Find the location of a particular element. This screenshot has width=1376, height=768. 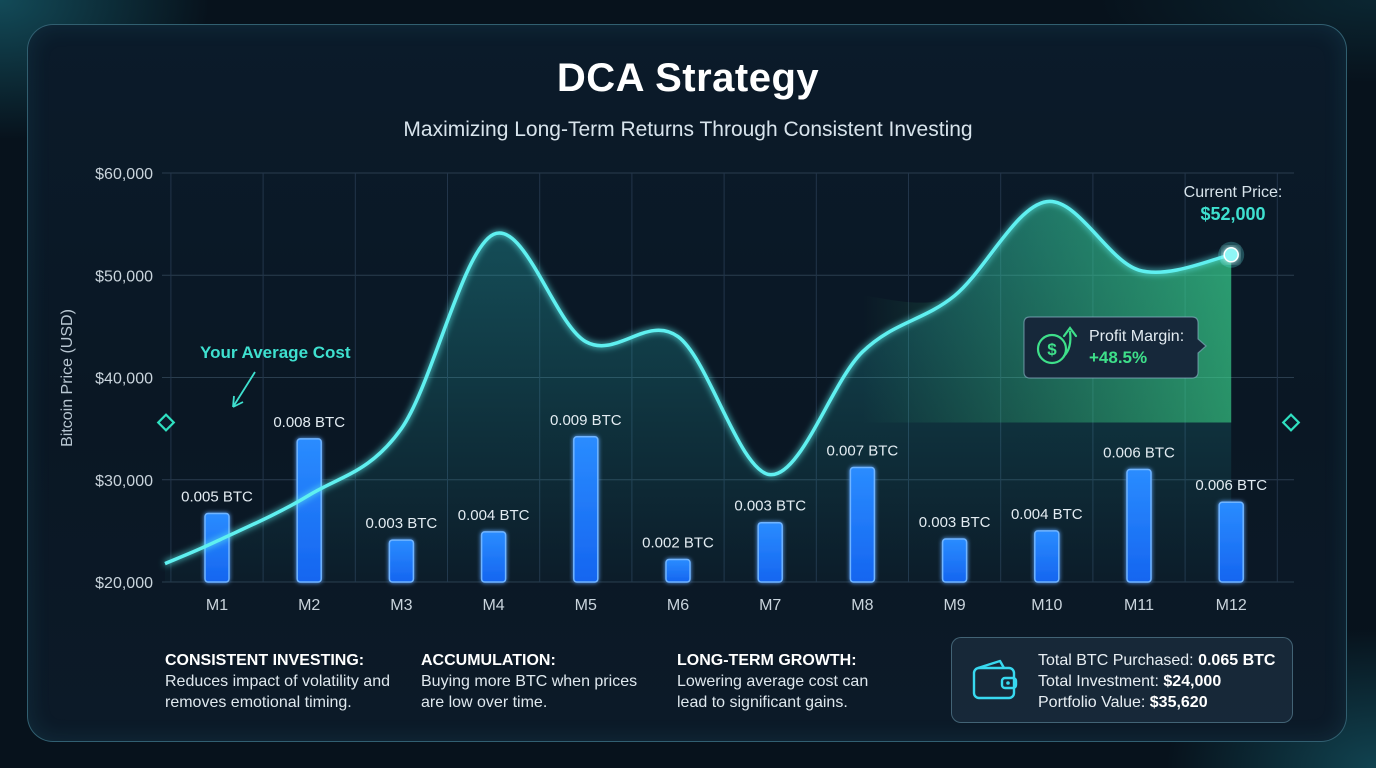

profit-area is located at coordinates (1047, 312).